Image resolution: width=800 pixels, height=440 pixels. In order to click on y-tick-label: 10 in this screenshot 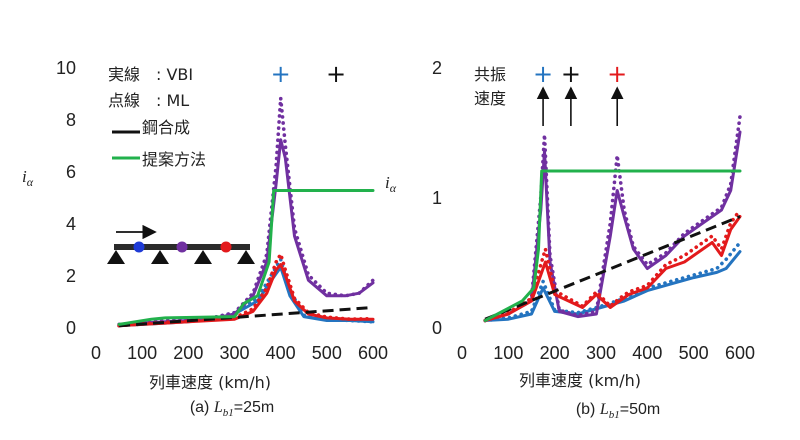, I will do `click(66, 68)`.